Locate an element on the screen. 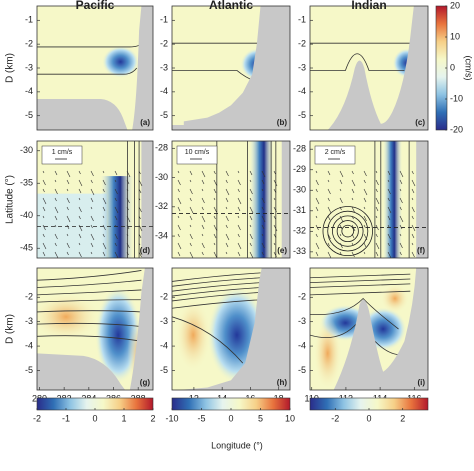 The image size is (474, 471). panel-frame is located at coordinates (95, 199).